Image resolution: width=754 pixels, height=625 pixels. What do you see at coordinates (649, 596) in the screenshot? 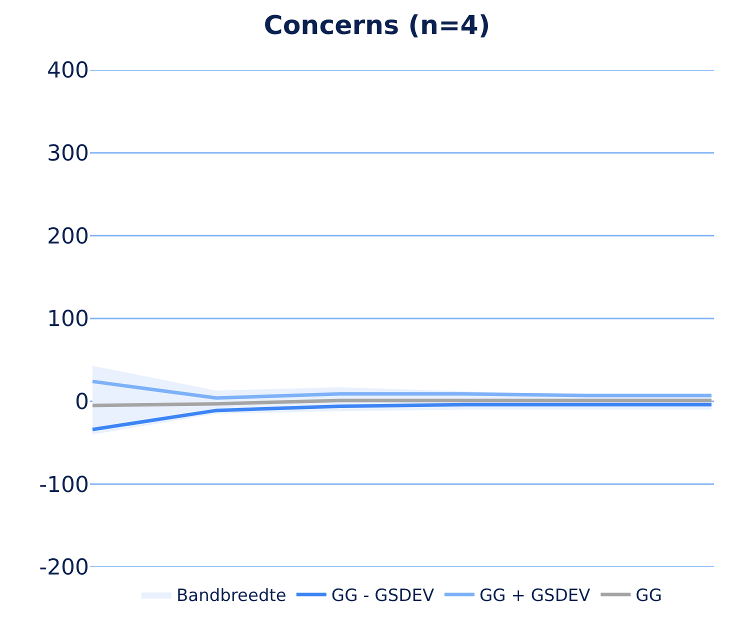
I see `legend-label: GG` at bounding box center [649, 596].